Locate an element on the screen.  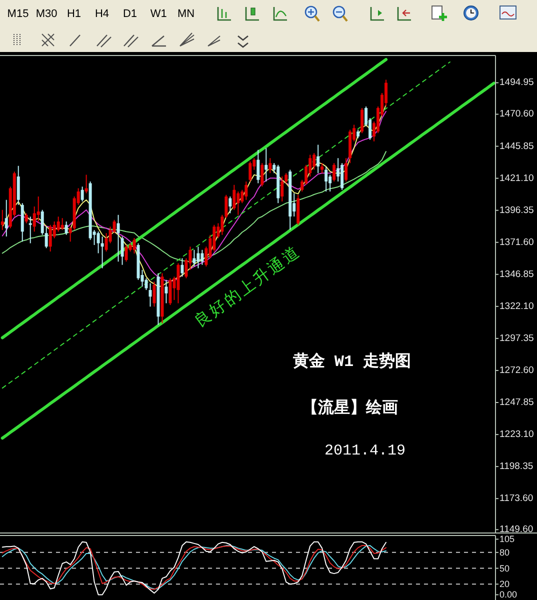
annotation: 2011.4.19 is located at coordinates (365, 451).